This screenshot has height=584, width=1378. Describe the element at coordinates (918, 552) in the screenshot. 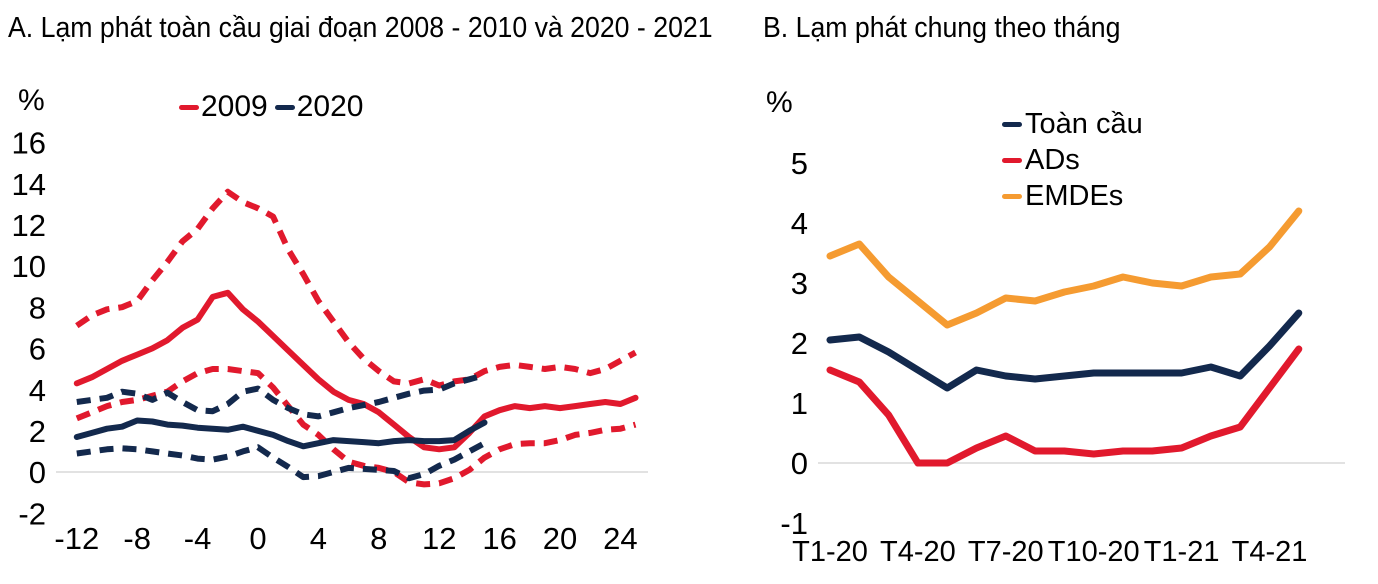

I see `panel-B-xtick-T4-20: T4-20` at that location.